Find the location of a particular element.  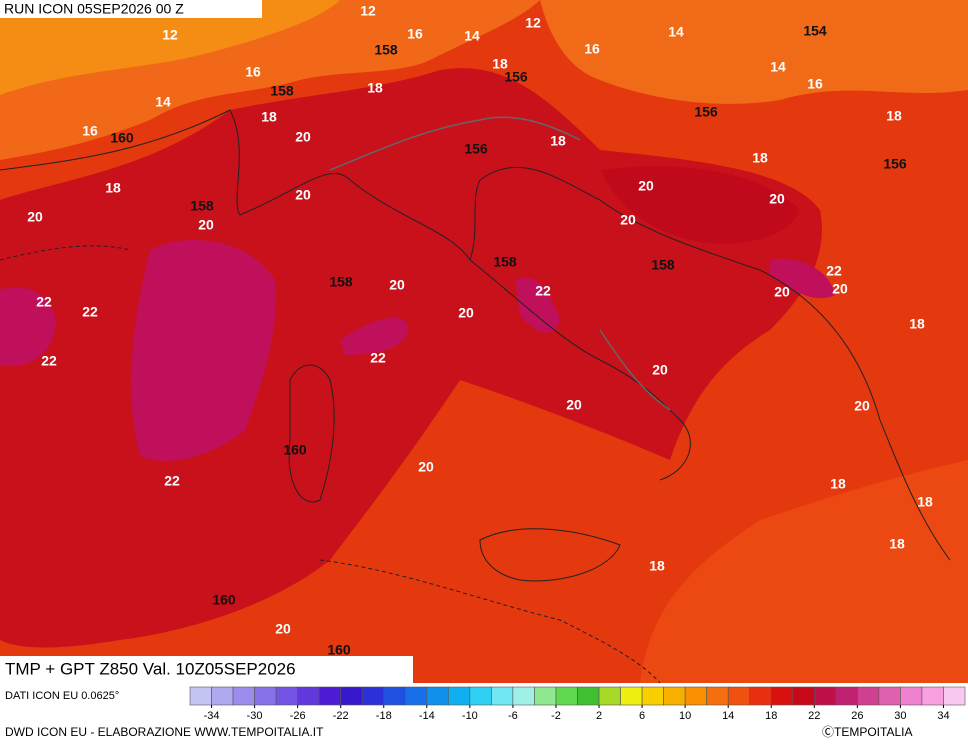

field-20b is located at coordinates (700, 205).